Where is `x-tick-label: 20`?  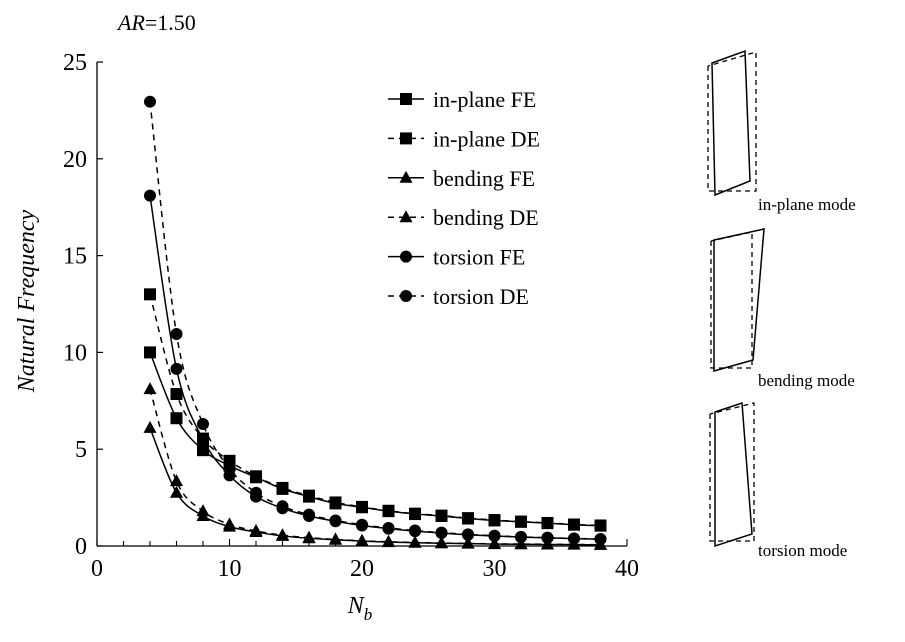
x-tick-label: 20 is located at coordinates (362, 569).